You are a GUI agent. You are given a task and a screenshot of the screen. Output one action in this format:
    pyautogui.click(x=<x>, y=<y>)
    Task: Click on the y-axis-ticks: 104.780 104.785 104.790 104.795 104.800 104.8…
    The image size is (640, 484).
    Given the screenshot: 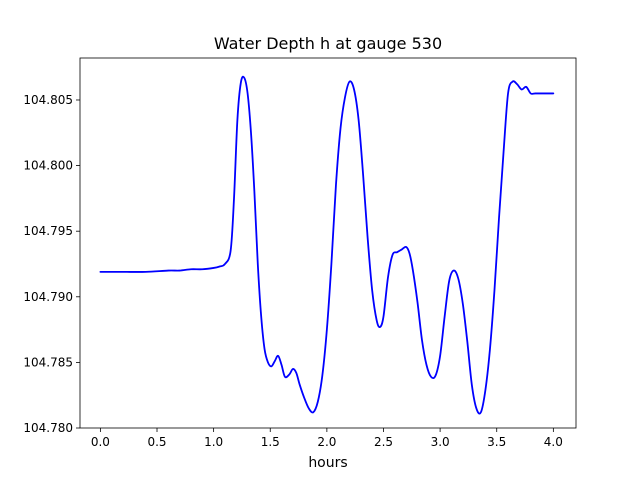 What is the action you would take?
    pyautogui.click(x=51, y=264)
    